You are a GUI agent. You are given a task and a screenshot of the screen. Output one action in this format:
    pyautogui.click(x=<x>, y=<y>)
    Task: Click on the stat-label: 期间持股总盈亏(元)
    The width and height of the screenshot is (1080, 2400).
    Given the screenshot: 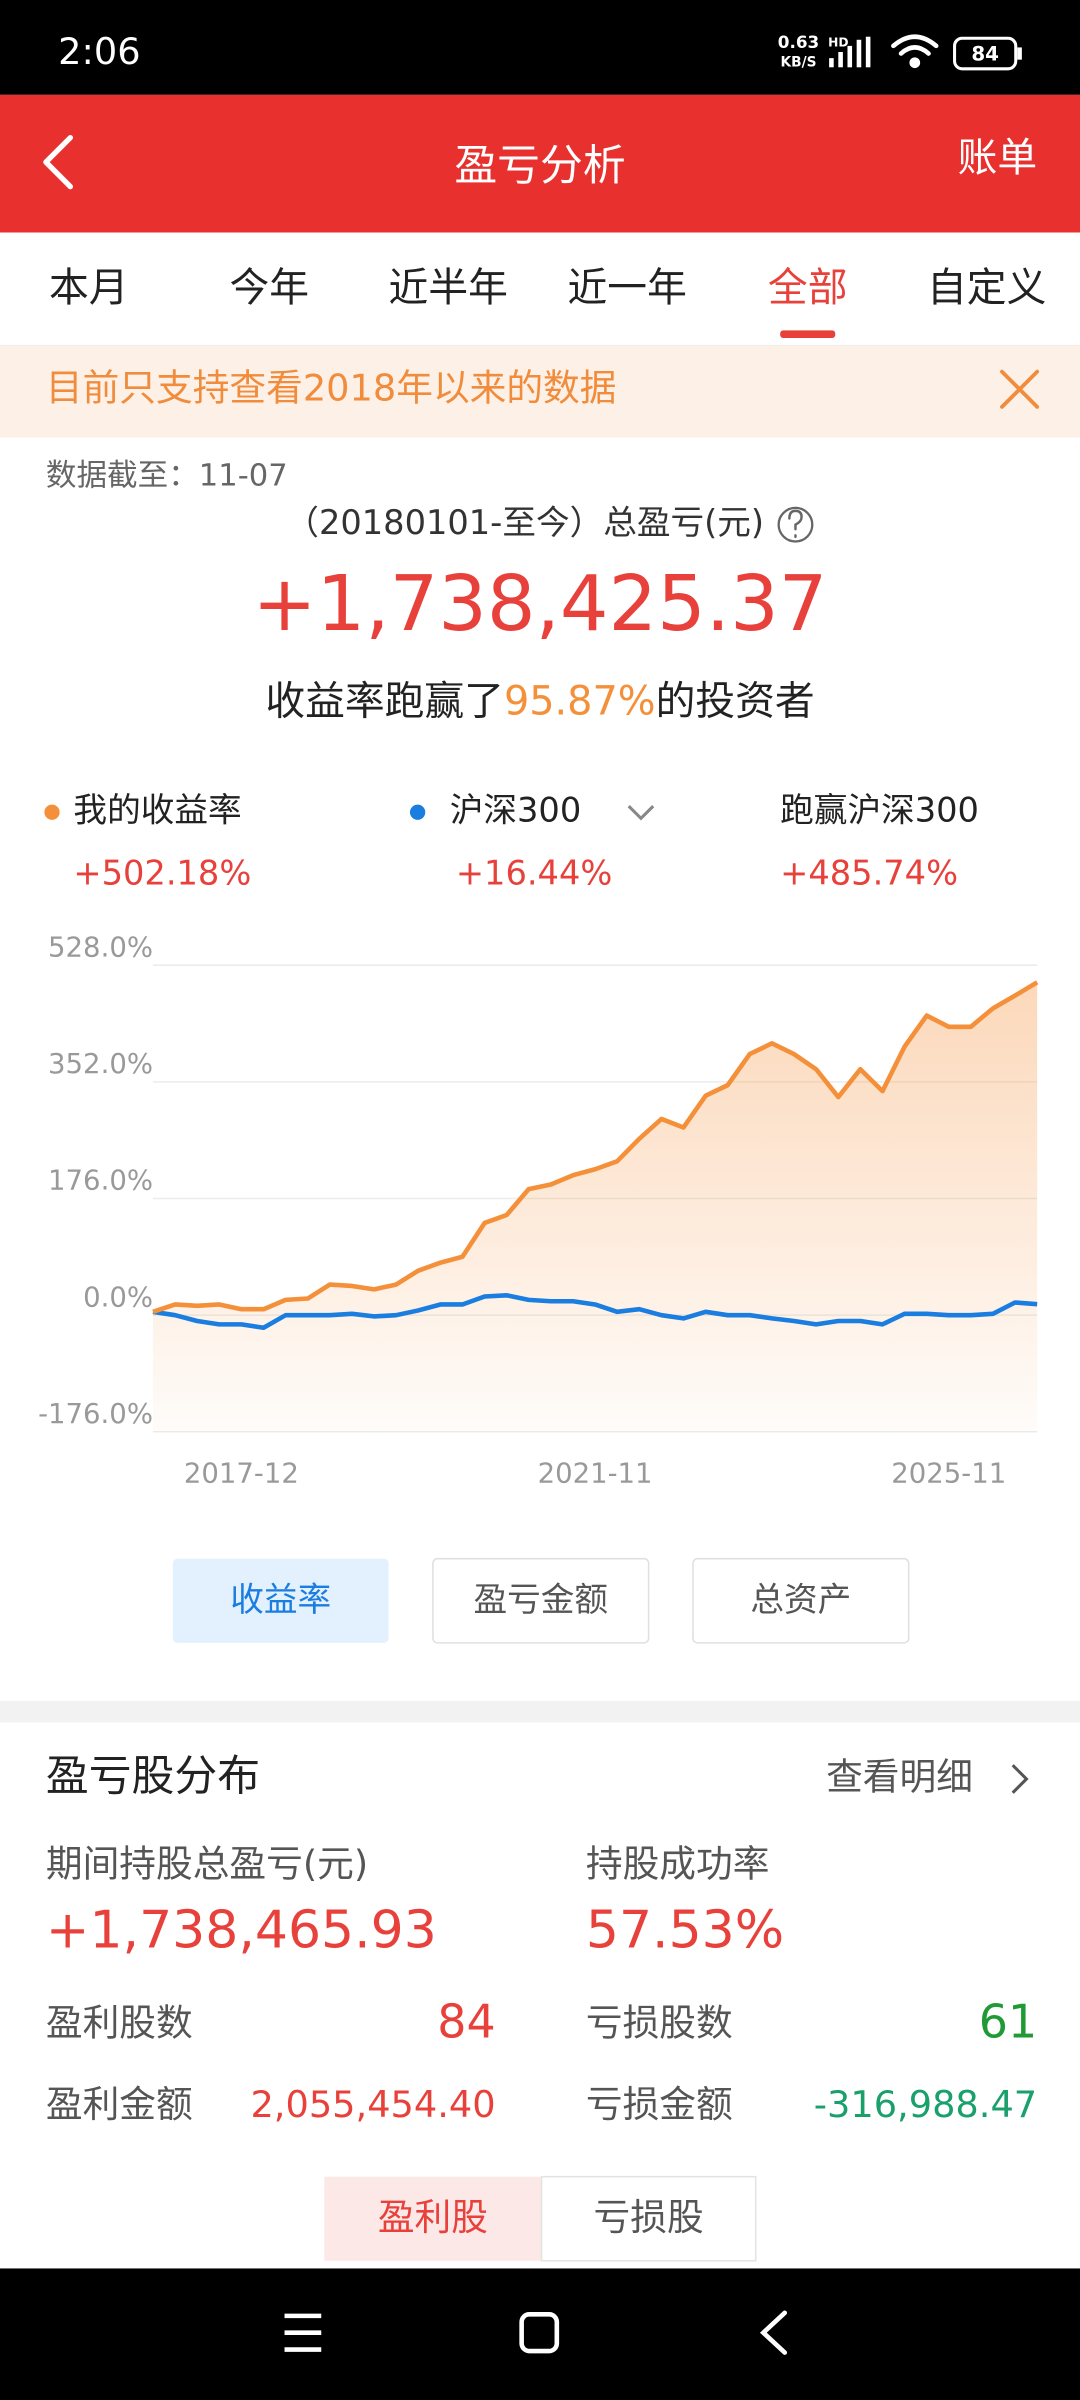 What is the action you would take?
    pyautogui.click(x=207, y=1864)
    